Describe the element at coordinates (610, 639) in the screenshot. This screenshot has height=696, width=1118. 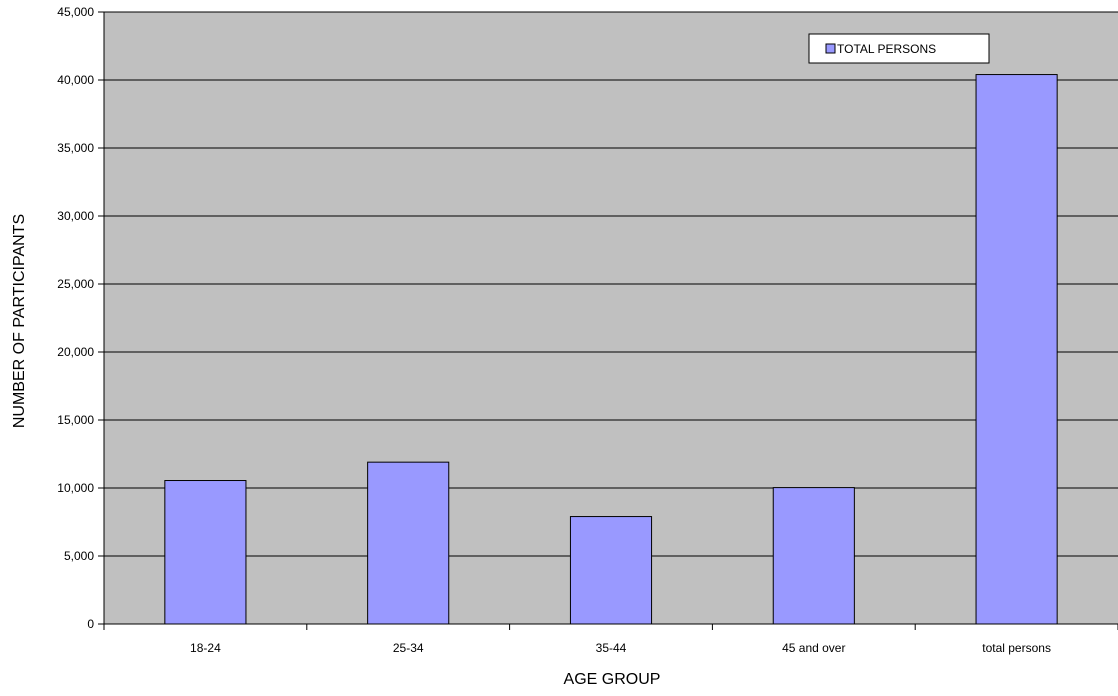
I see `x-axis: 18-24 25-34 35-44 45 and over total persons` at that location.